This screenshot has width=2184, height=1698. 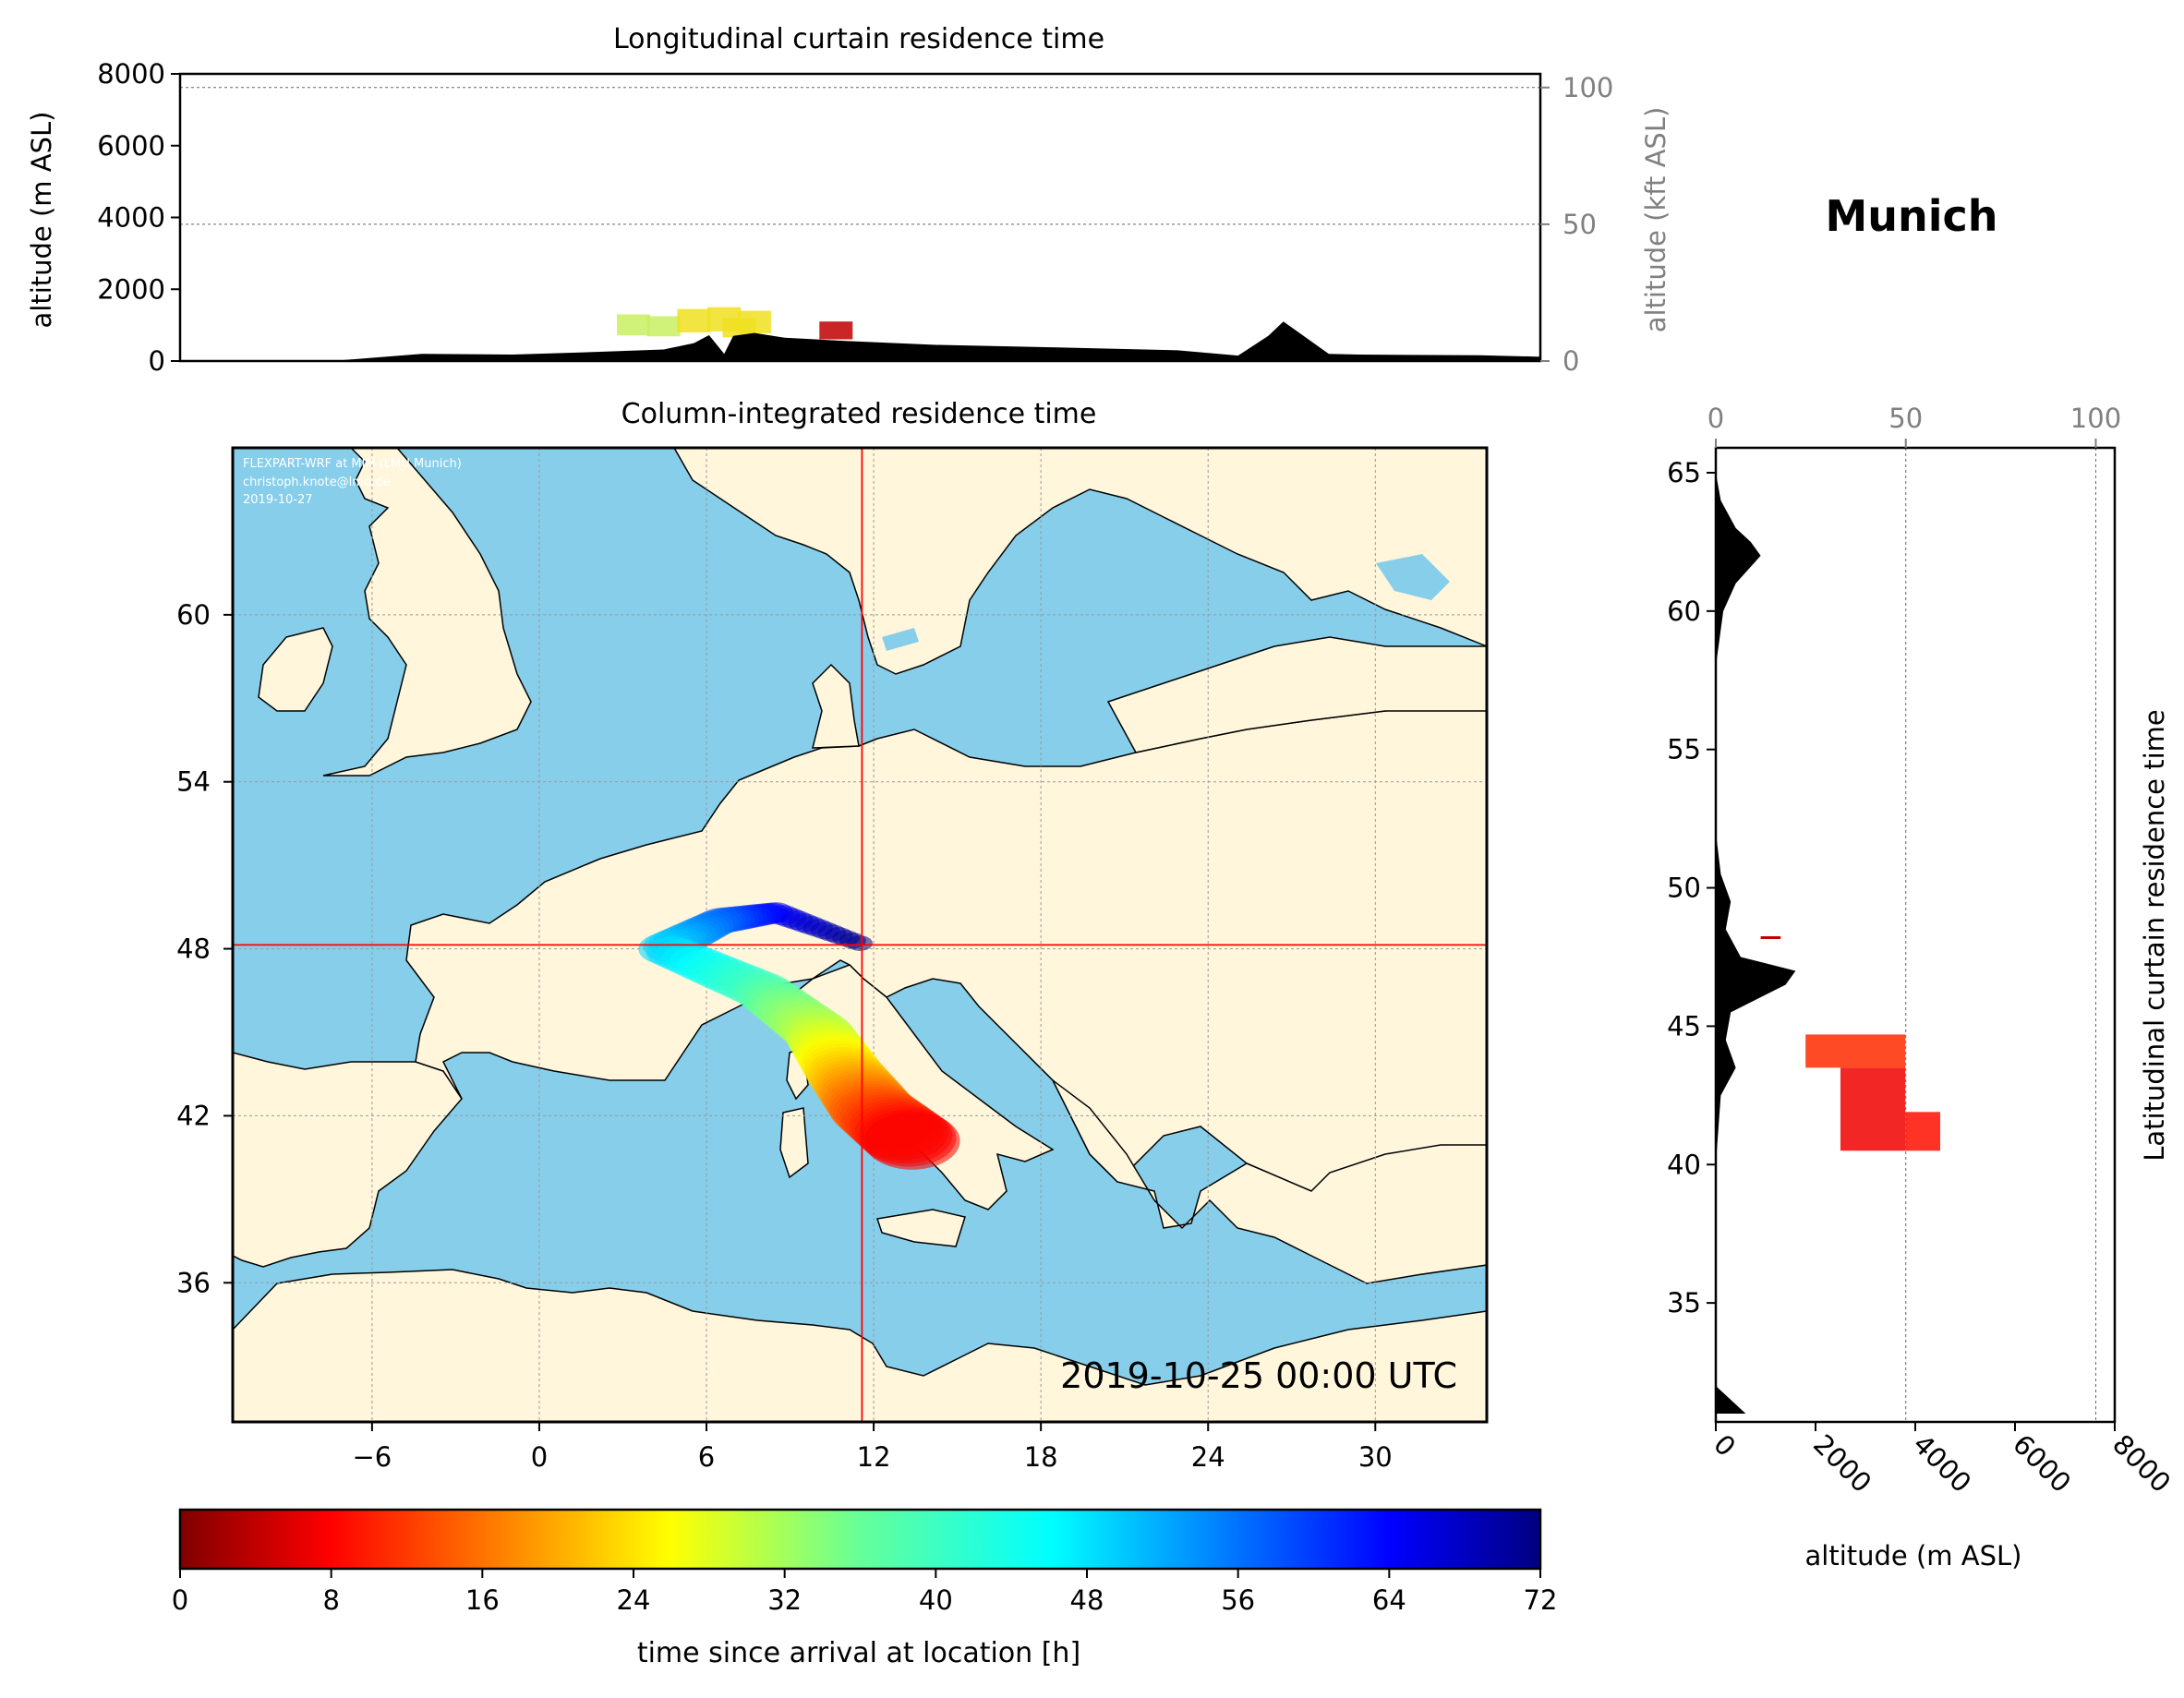 I want to click on right-y-tick-label: 50, so click(x=1684, y=888).